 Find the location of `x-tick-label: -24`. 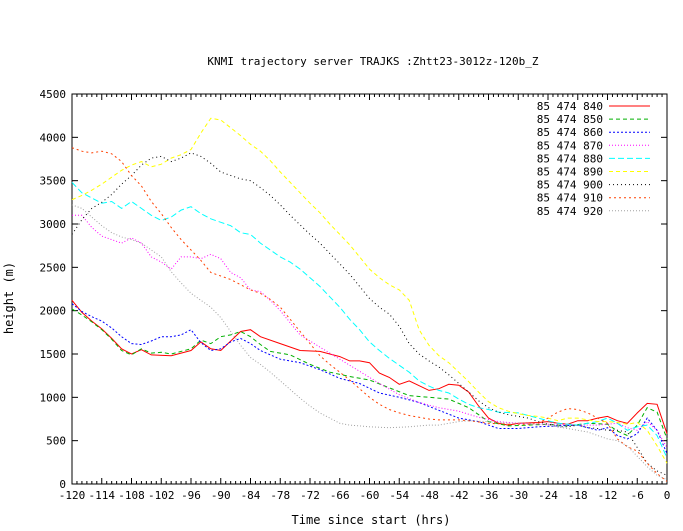

x-tick-label: -24 is located at coordinates (548, 495).